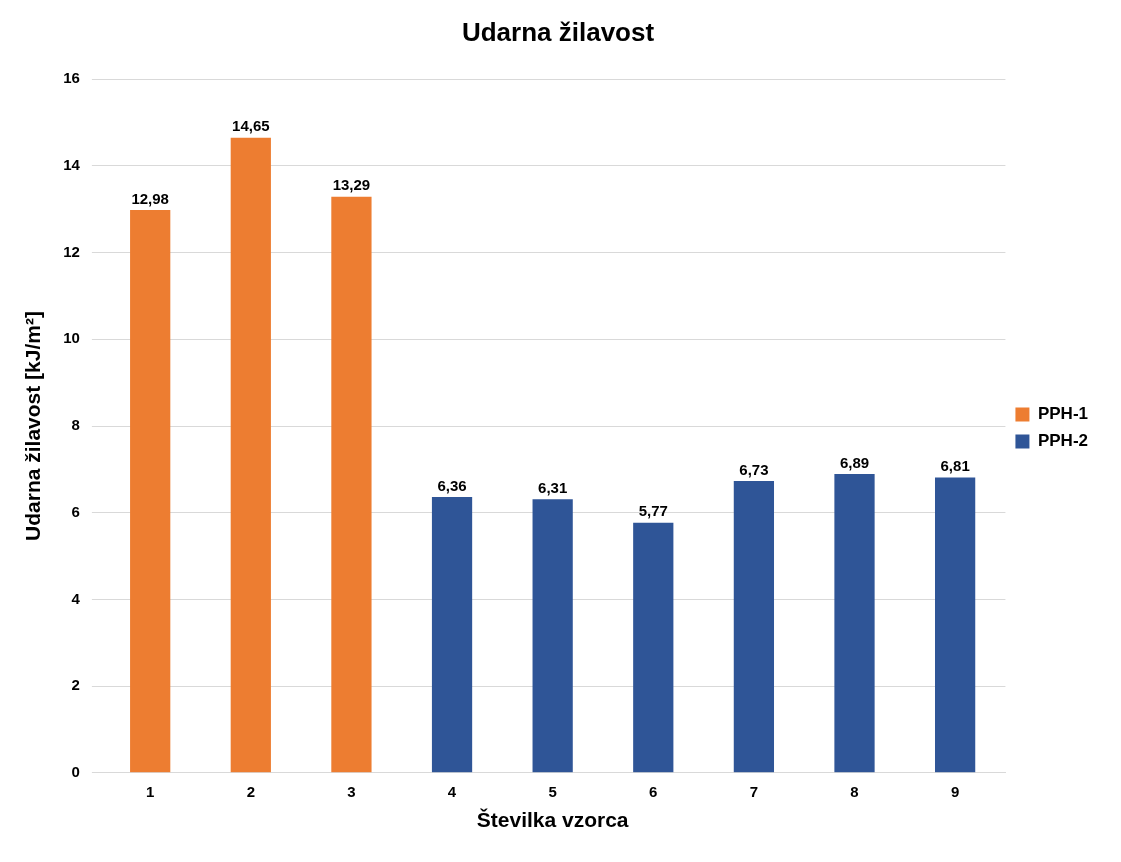  What do you see at coordinates (150, 198) in the screenshot?
I see `data-label: 12,98` at bounding box center [150, 198].